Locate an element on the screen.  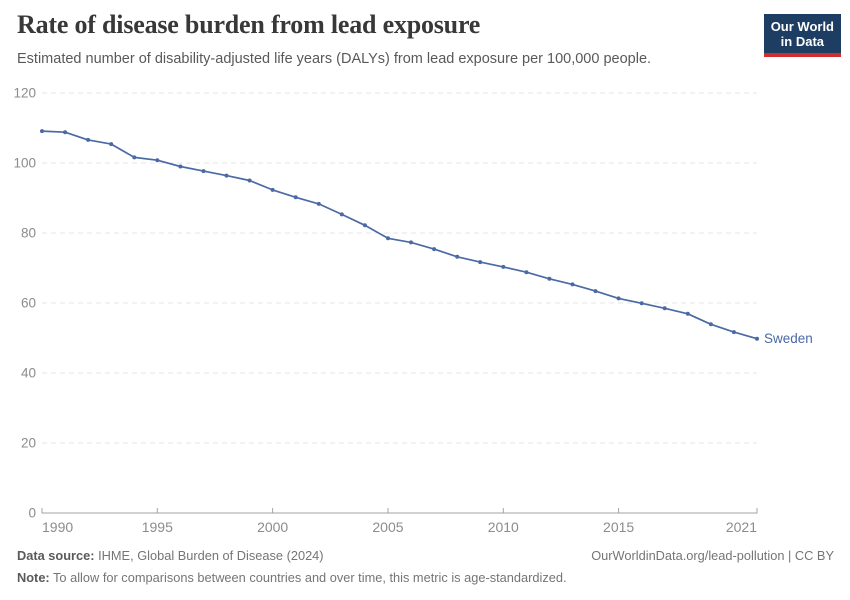
logo-line-2: in Data is located at coordinates (802, 41).